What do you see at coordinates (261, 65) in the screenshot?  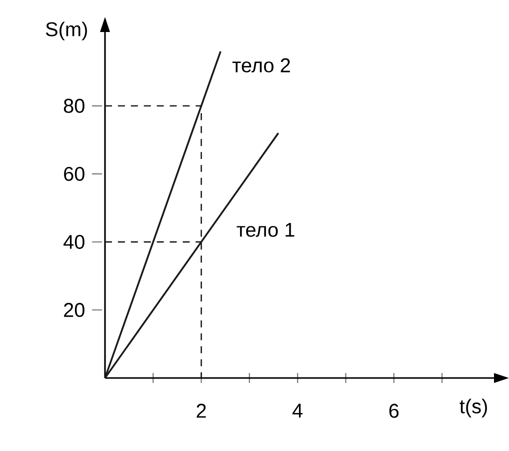 I see `series-label: тело 2` at bounding box center [261, 65].